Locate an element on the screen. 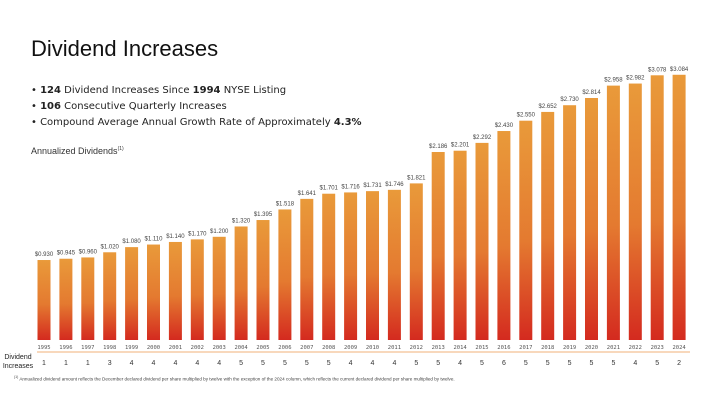  year-tick-label: 2024 is located at coordinates (679, 348).